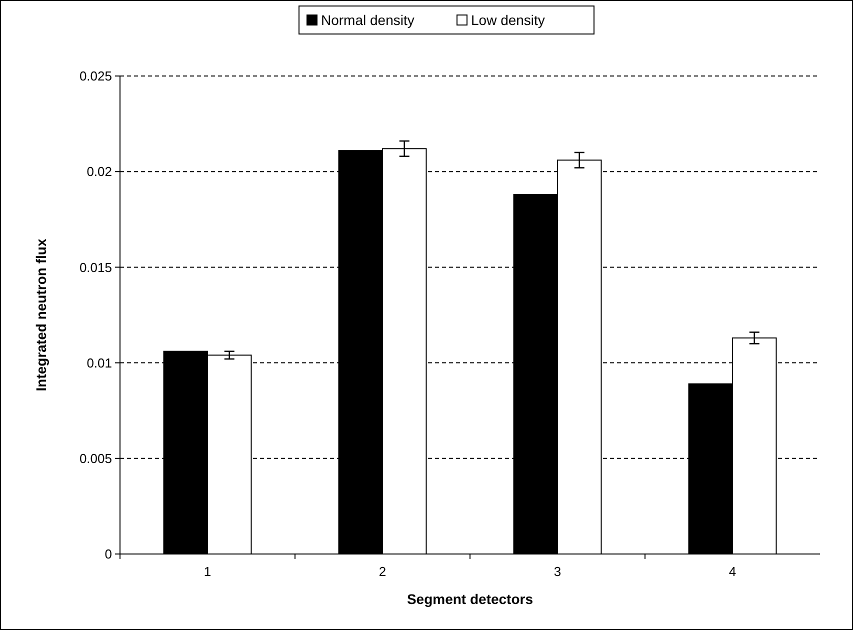 This screenshot has width=853, height=630. Describe the element at coordinates (470, 599) in the screenshot. I see `x-axis-title: Segment detectors` at that location.